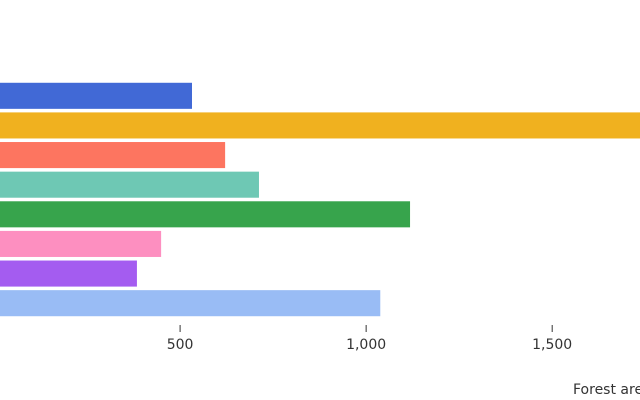 The height and width of the screenshot is (400, 640). What do you see at coordinates (552, 345) in the screenshot?
I see `x-tick-label: 1,500` at bounding box center [552, 345].